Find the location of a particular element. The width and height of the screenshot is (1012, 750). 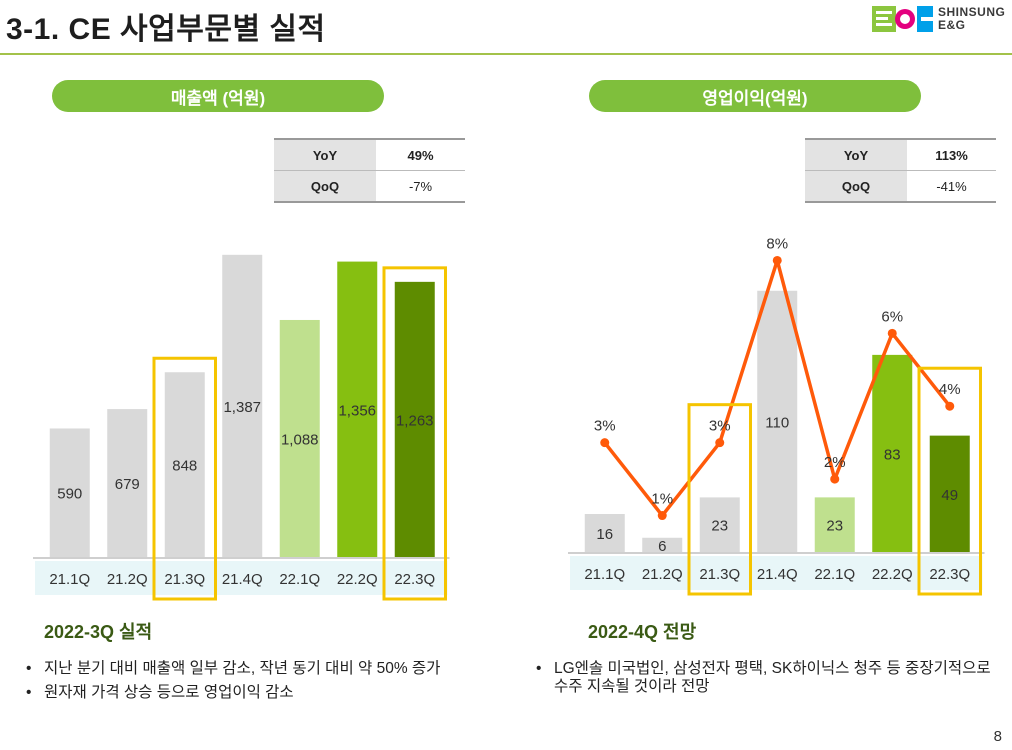

kpi-value: 49% is located at coordinates (420, 155).